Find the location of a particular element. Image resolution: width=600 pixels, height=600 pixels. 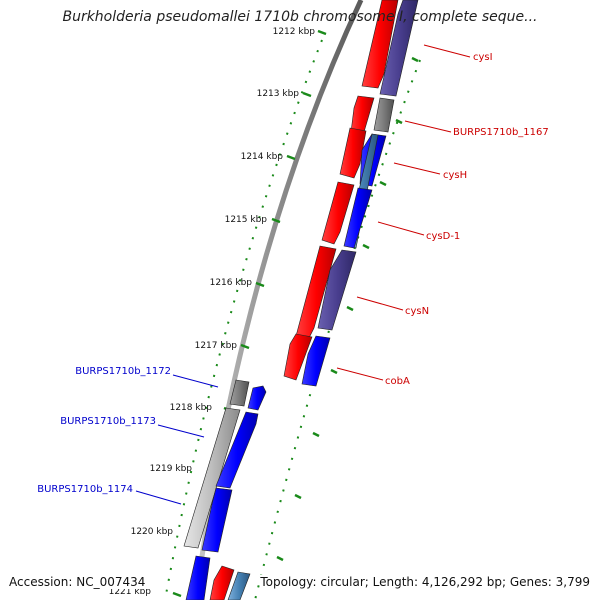

ruler-label: 1217 kbp is located at coordinates (216, 346).